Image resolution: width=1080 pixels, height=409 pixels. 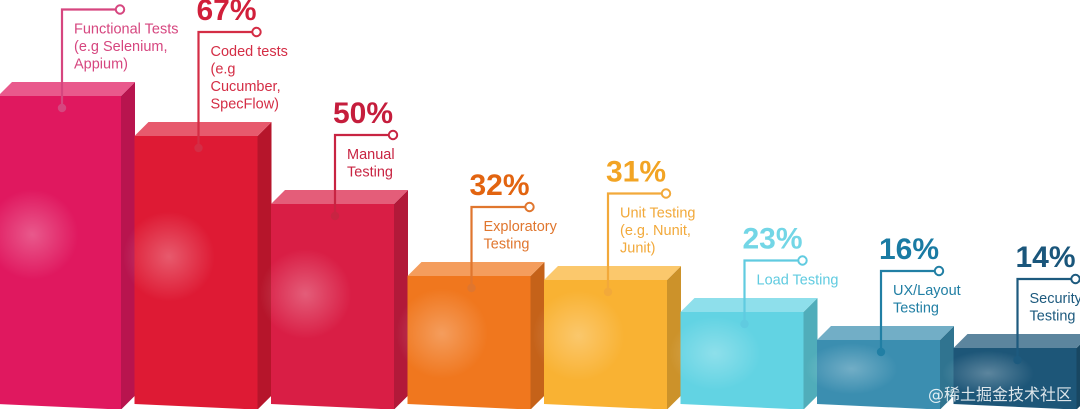 I want to click on category-label-line: (e.g, so click(x=223, y=70).